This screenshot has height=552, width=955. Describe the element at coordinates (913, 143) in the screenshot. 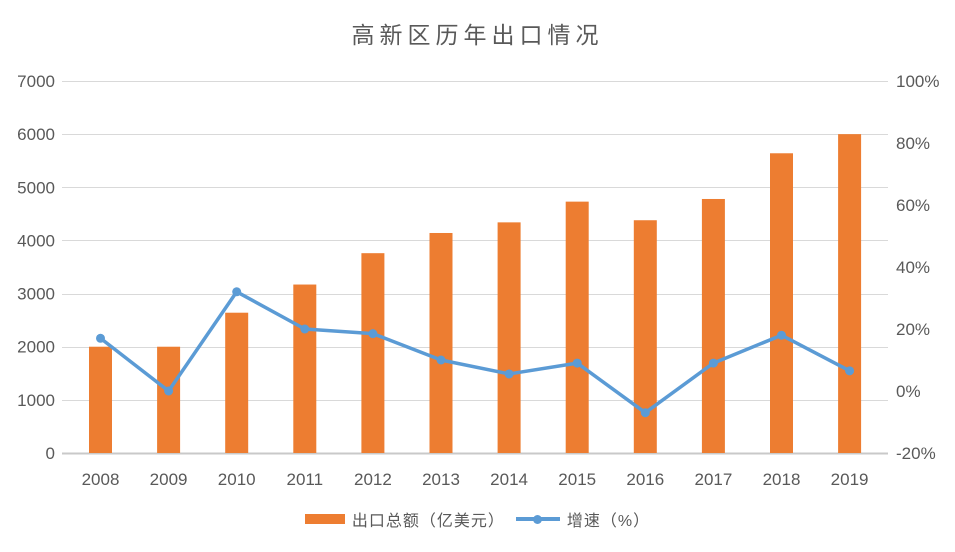

I see `right-axis-tick-label: 80%` at that location.